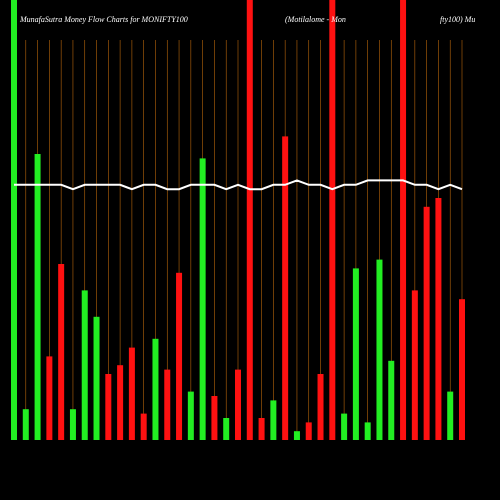 The image size is (500, 500). What do you see at coordinates (238, 185) in the screenshot?
I see `money-flow-line` at bounding box center [238, 185].